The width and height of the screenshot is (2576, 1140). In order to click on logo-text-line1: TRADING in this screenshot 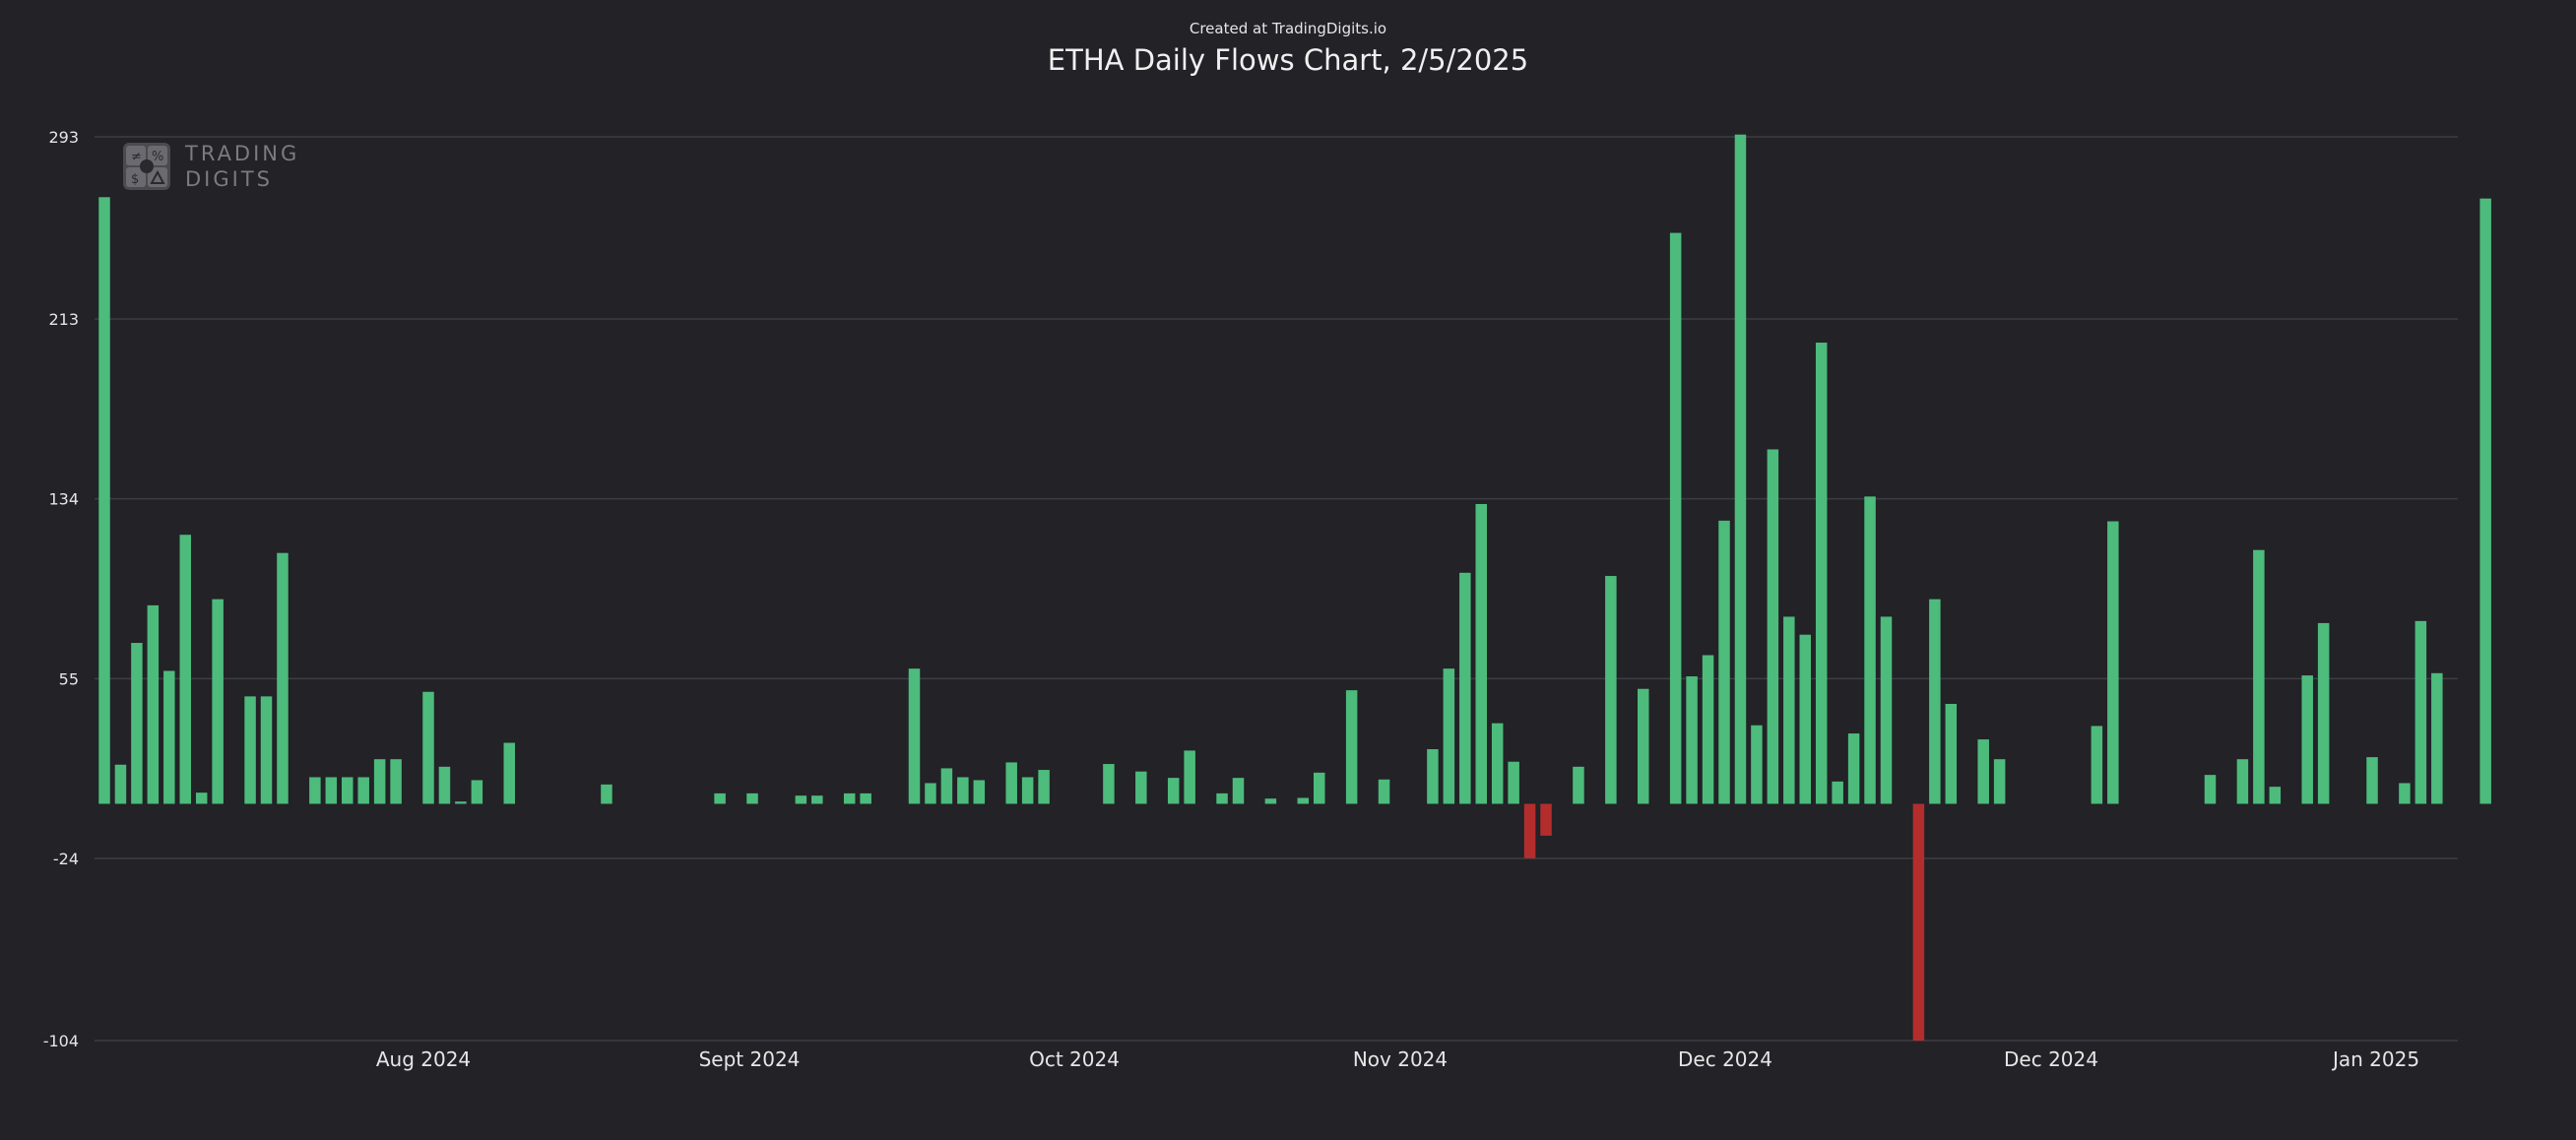, I will do `click(242, 153)`.